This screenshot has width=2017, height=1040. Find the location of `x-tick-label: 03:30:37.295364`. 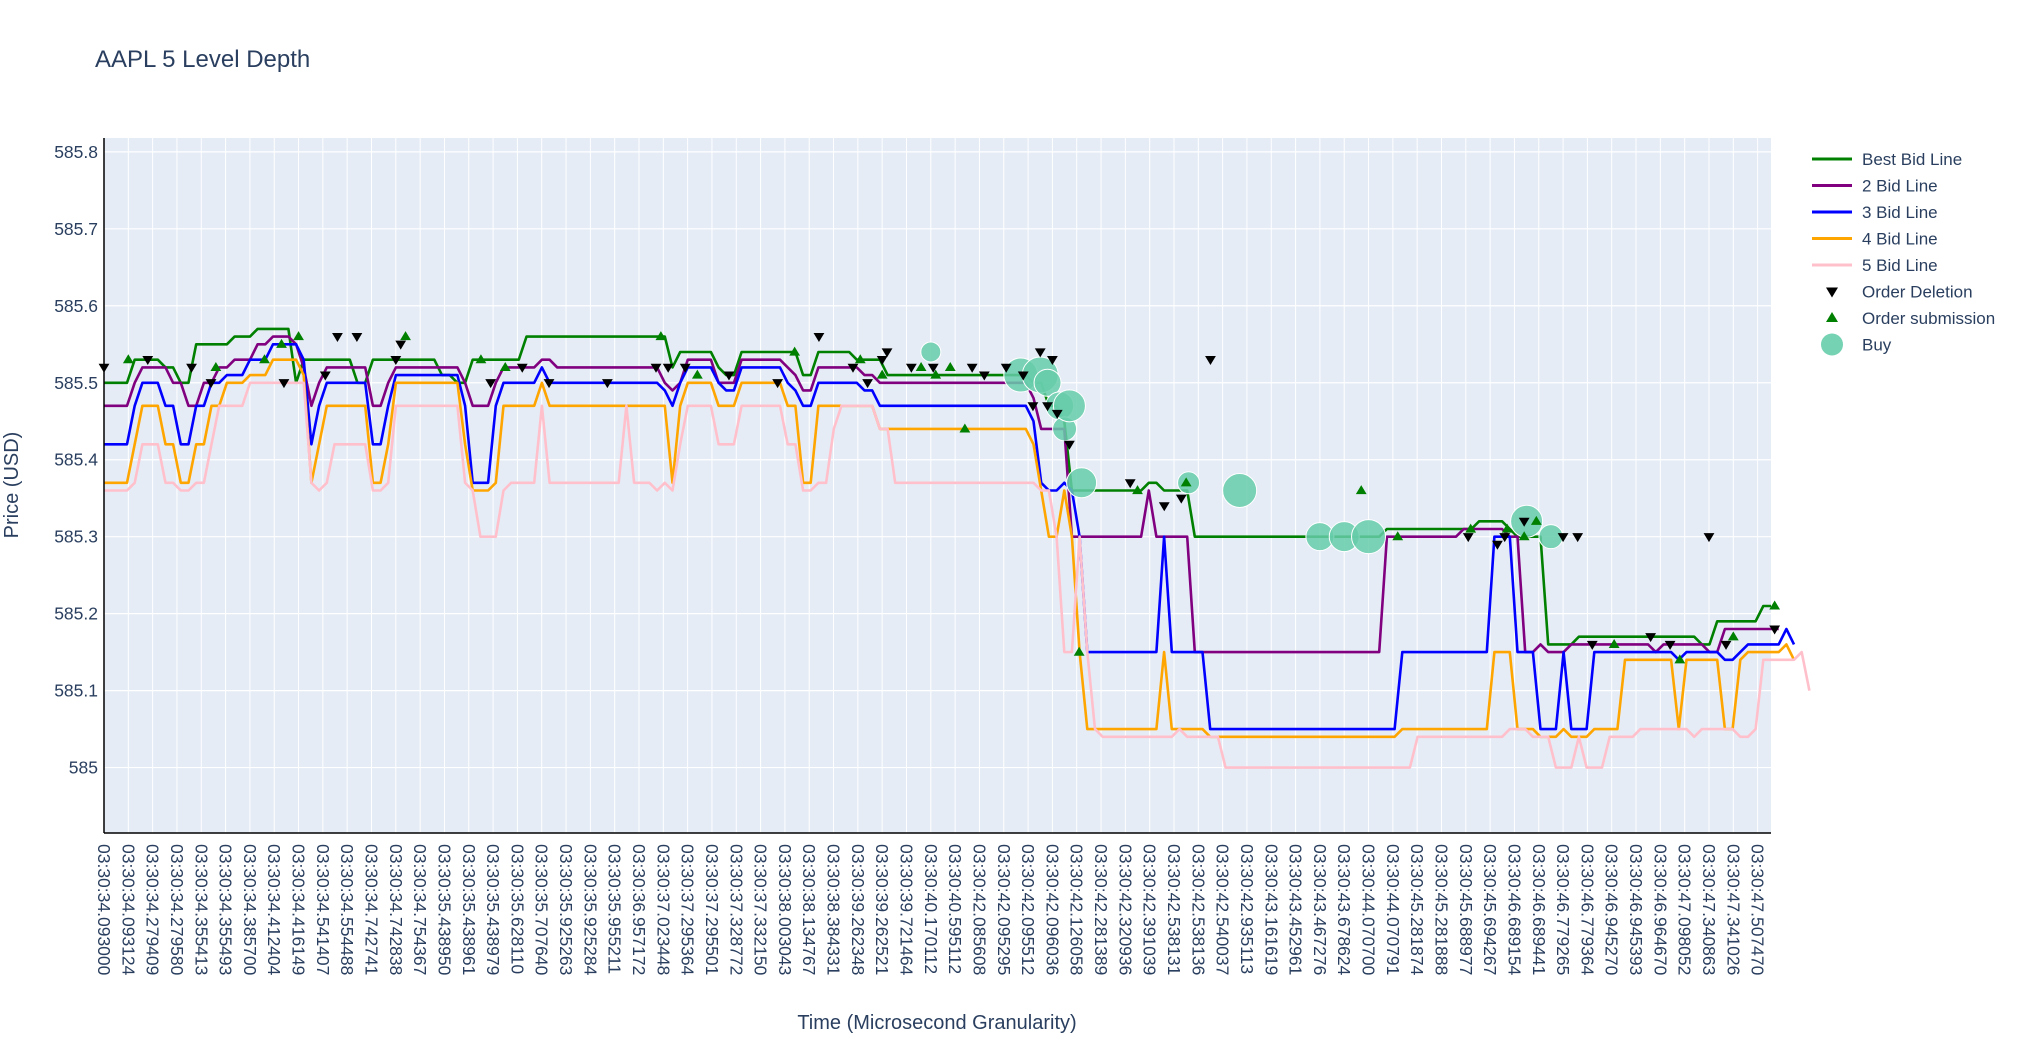

x-tick-label: 03:30:37.295364 is located at coordinates (688, 910).